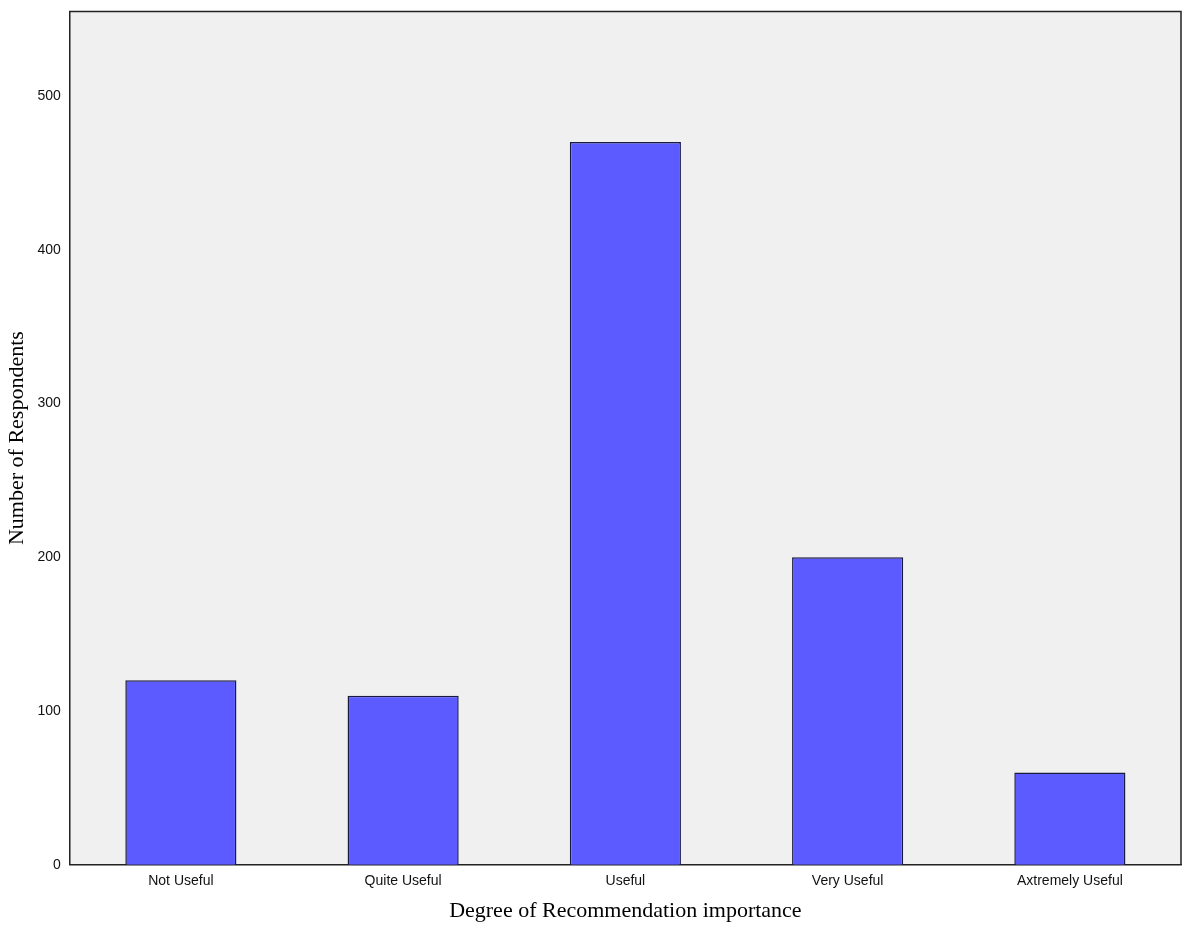 This screenshot has width=1183, height=930. Describe the element at coordinates (49, 402) in the screenshot. I see `y-tick-label: 300` at that location.